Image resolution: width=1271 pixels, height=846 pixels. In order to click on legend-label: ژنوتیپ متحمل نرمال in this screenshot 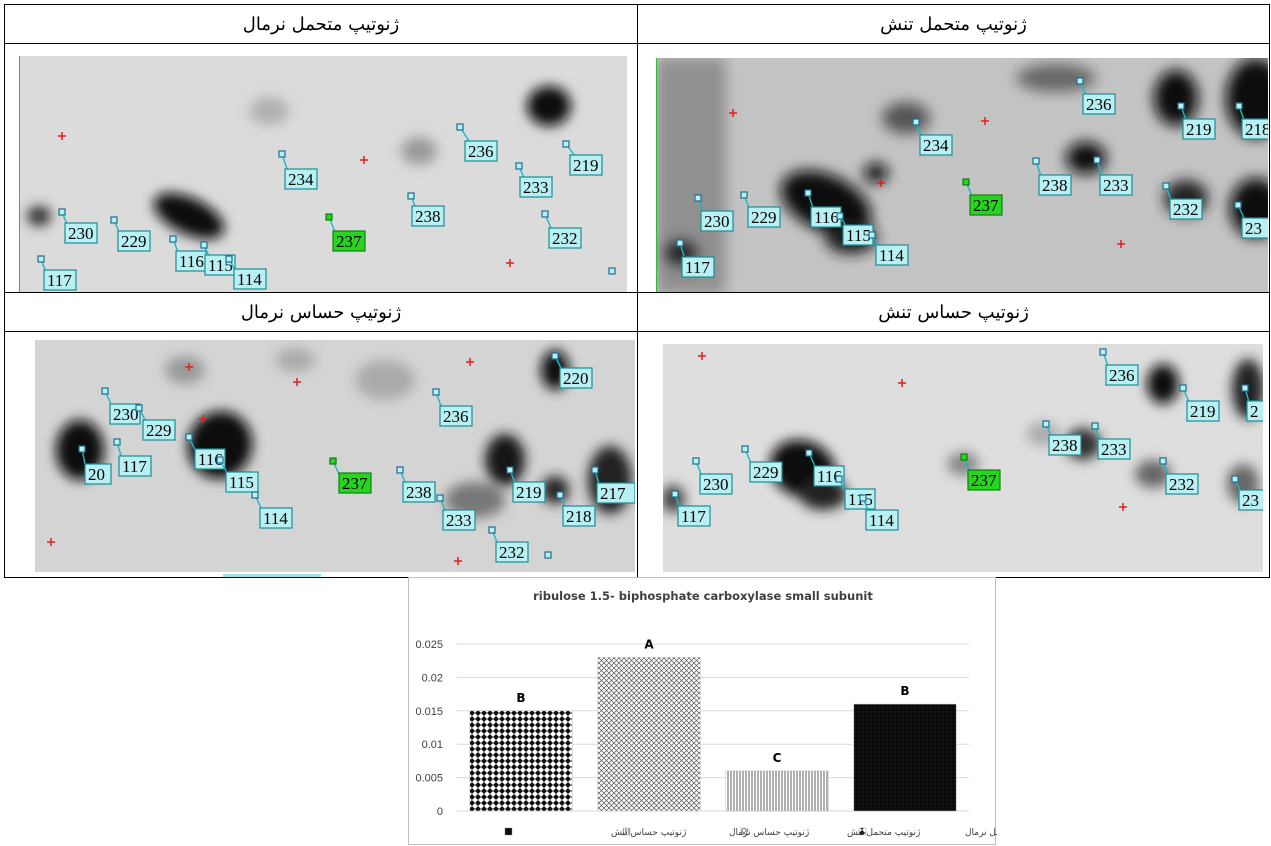, I will do `click(981, 833)`.